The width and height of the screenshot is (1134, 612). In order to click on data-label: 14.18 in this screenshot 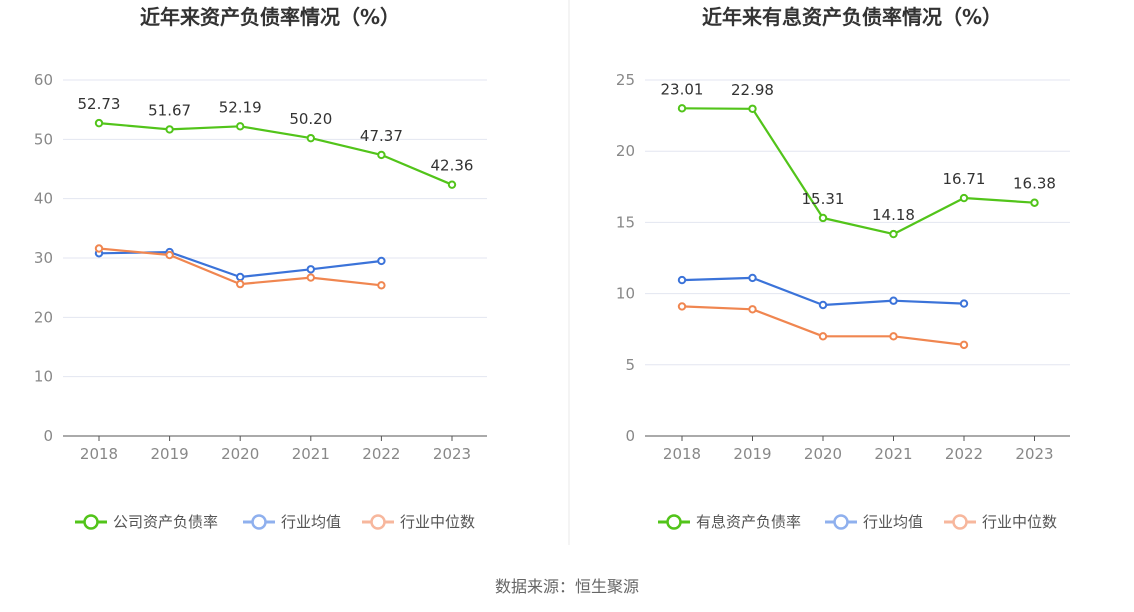, I will do `click(893, 215)`.